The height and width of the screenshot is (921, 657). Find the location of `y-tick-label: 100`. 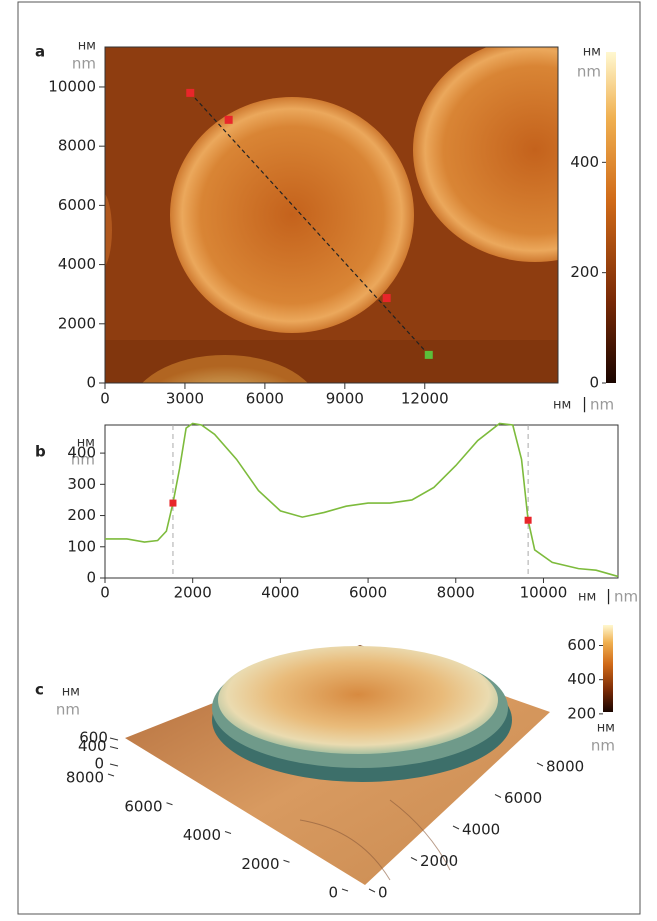

y-tick-label: 100 is located at coordinates (81, 546).